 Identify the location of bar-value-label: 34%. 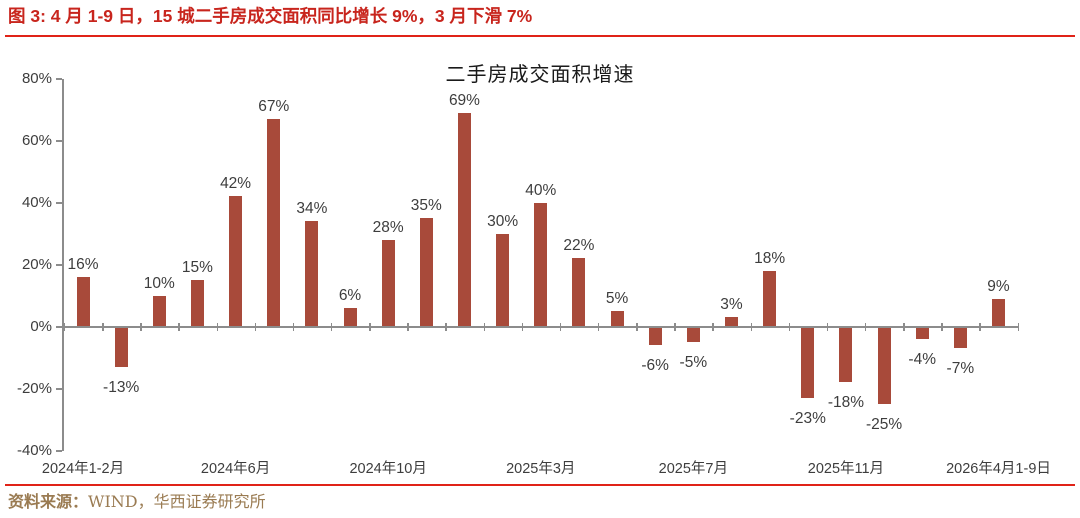
(312, 209).